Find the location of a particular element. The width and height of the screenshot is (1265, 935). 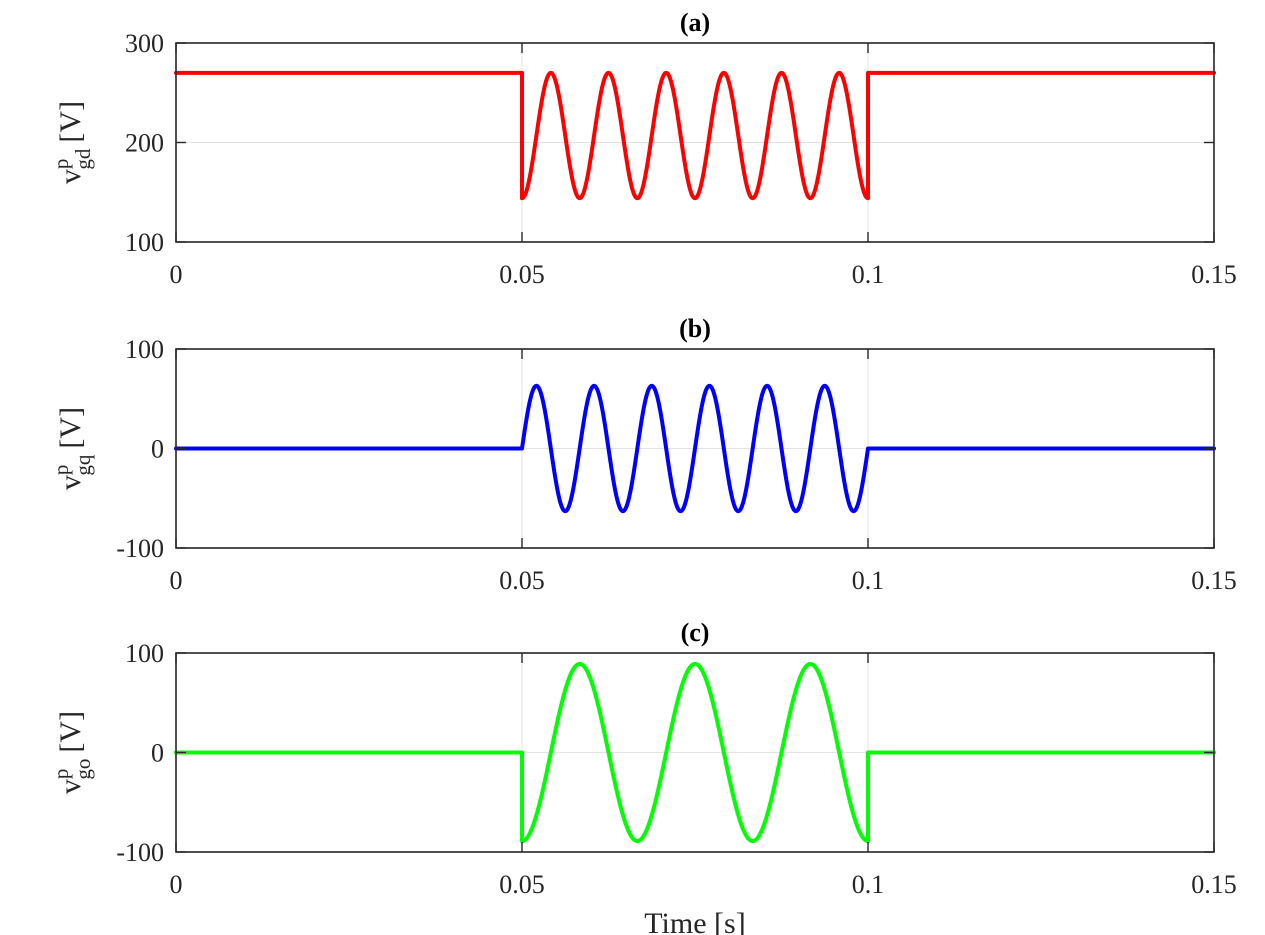

y-axis-label-sub: gq is located at coordinates (83, 465).